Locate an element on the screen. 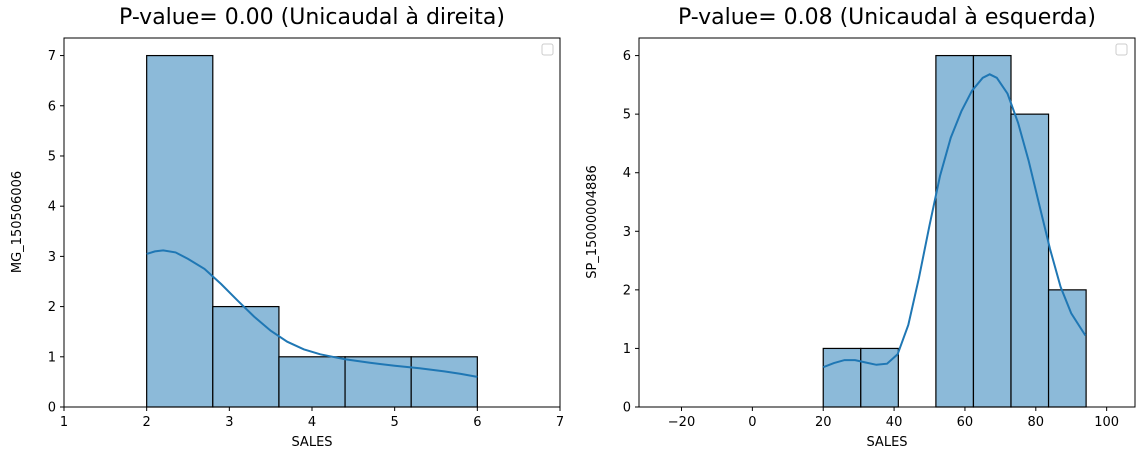 This screenshot has width=1144, height=454. left-y-axis-label: MG_150506006 is located at coordinates (17, 222).